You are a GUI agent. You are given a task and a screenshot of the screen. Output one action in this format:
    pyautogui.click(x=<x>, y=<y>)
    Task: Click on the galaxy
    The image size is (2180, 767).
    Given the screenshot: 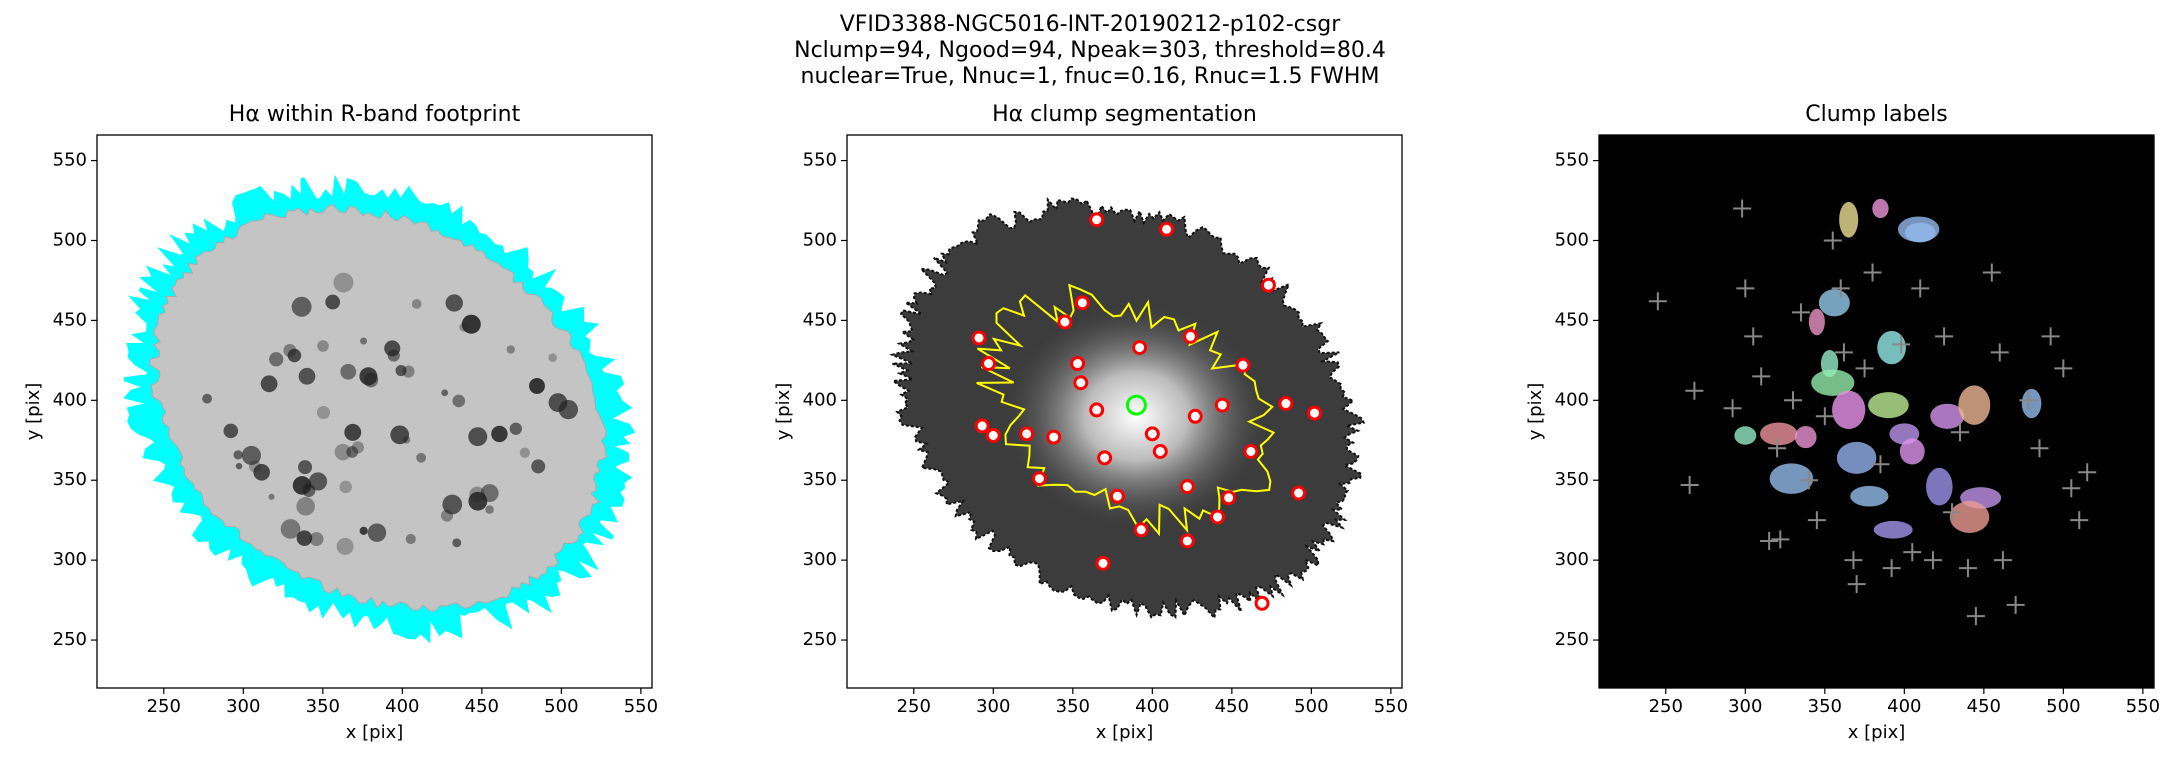 What is the action you would take?
    pyautogui.click(x=378, y=407)
    